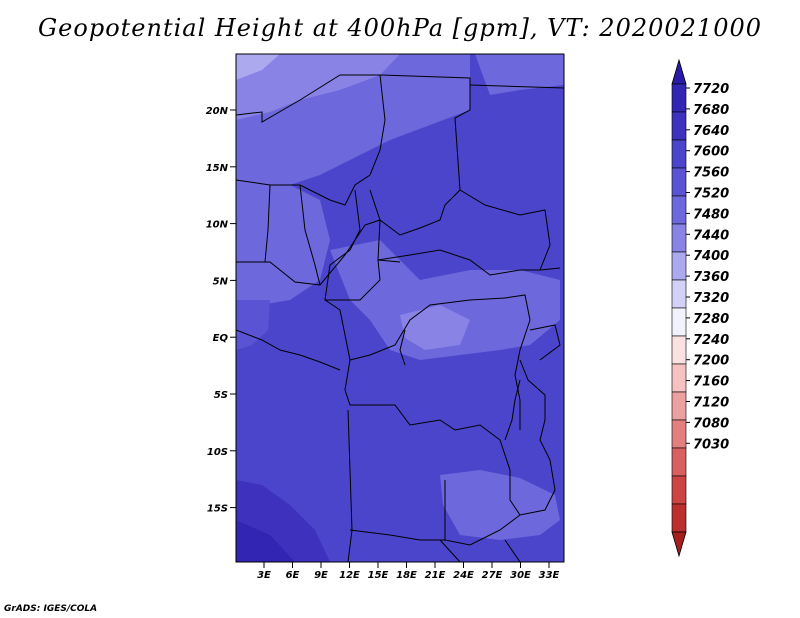 Image resolution: width=800 pixels, height=618 pixels. What do you see at coordinates (435, 327) in the screenshot?
I see `field-central-high` at bounding box center [435, 327].